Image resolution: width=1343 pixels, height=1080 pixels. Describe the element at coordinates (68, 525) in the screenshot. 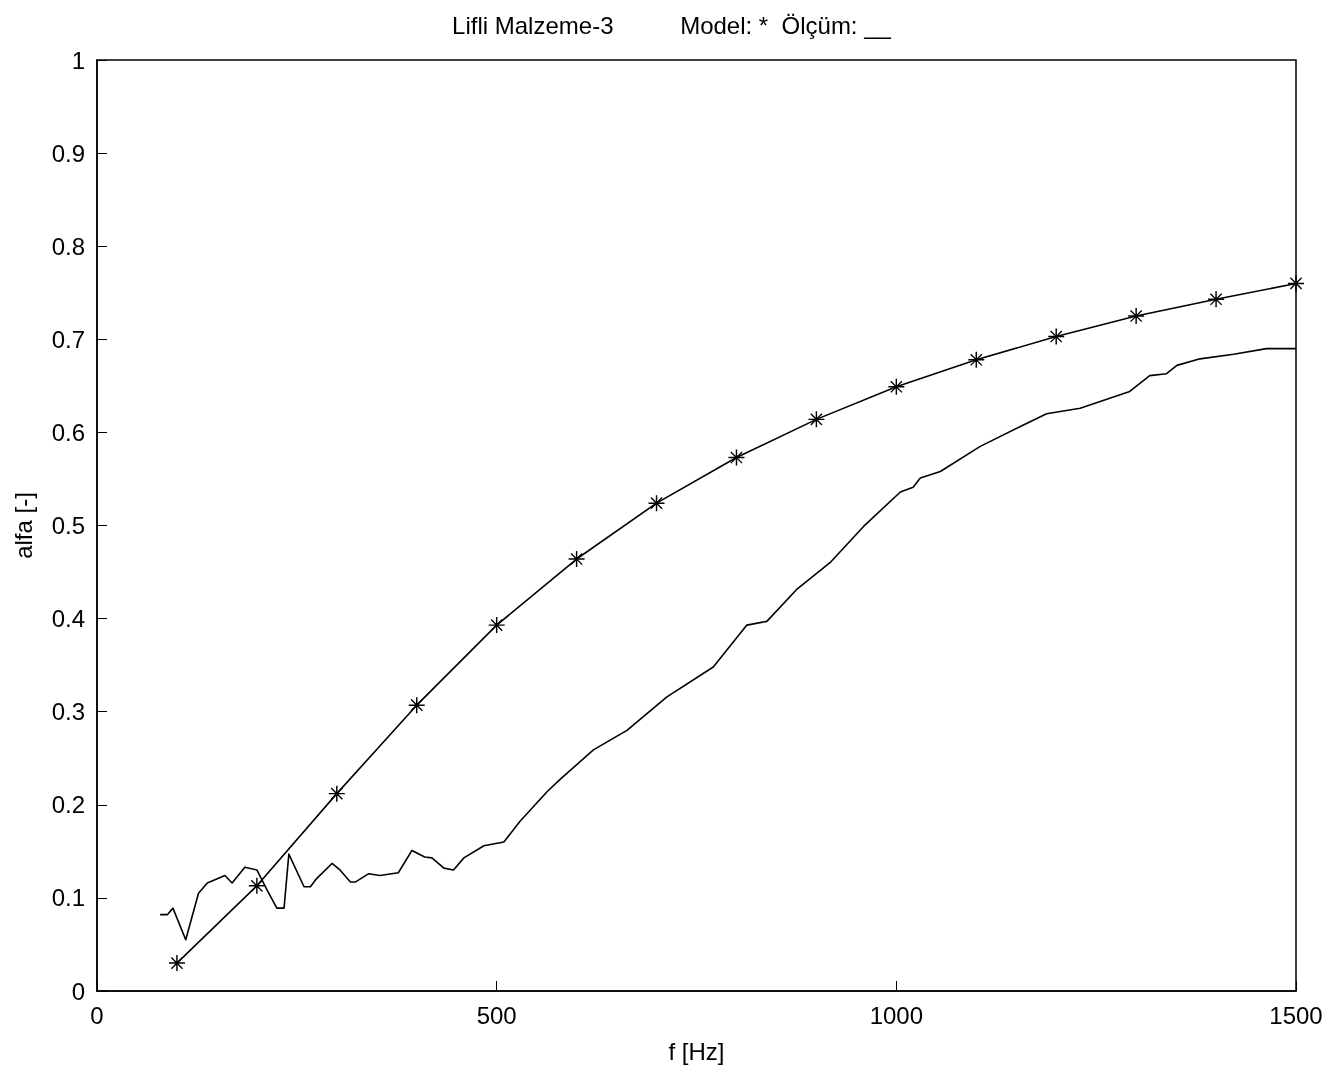

I see `y-tick-label: 0.5` at that location.